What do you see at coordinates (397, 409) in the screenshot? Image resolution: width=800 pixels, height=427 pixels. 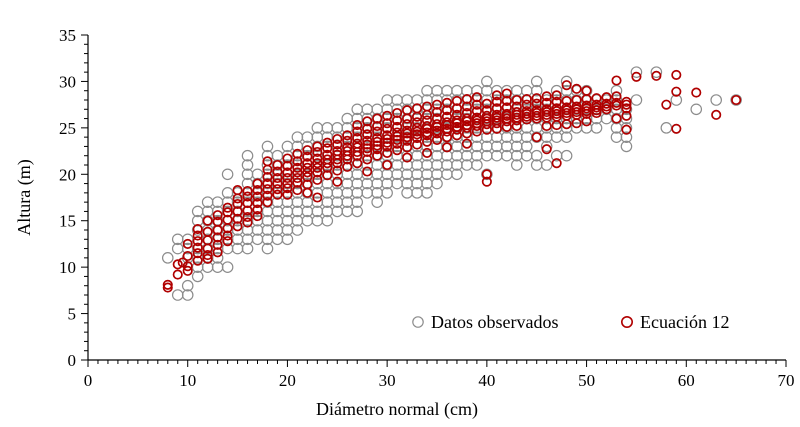 I see `x-axis-title: Diámetro normal (cm)` at bounding box center [397, 409].